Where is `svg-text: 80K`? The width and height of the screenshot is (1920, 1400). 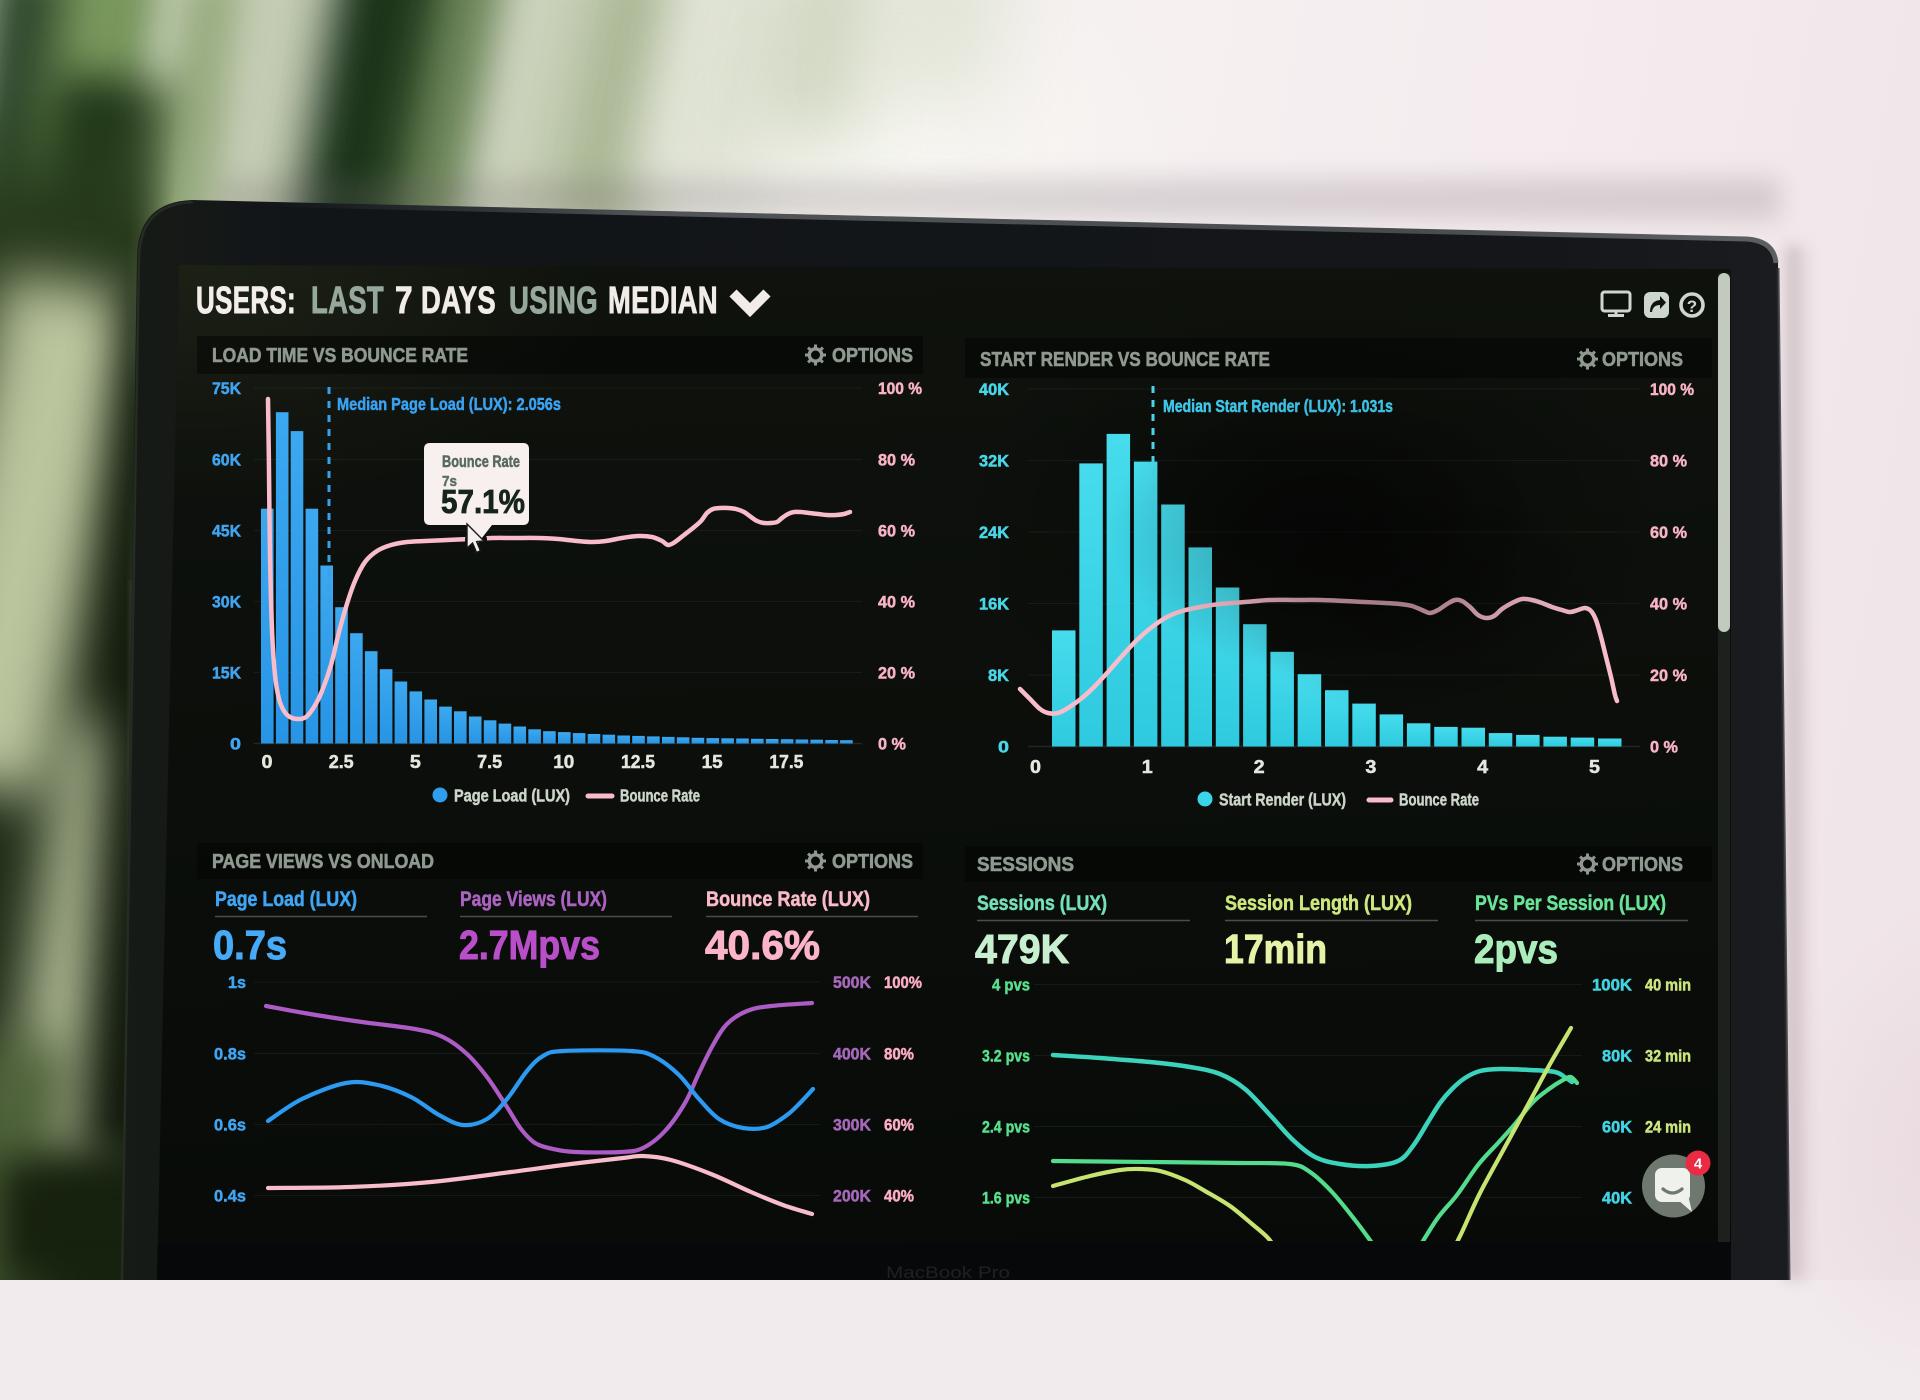 svg-text: 80K is located at coordinates (1617, 1056).